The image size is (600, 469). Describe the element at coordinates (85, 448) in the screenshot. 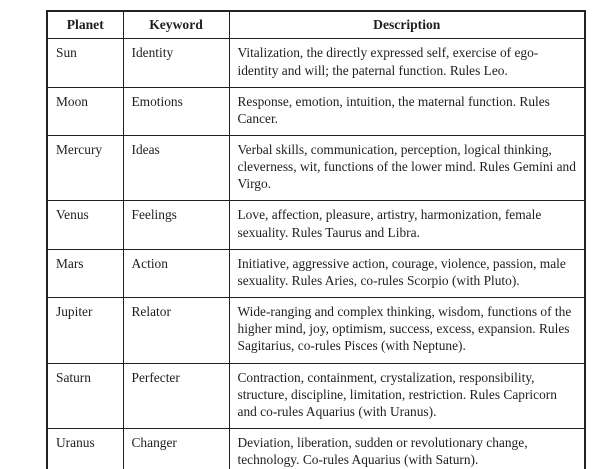

I see `planet-cell: Uranus` at that location.